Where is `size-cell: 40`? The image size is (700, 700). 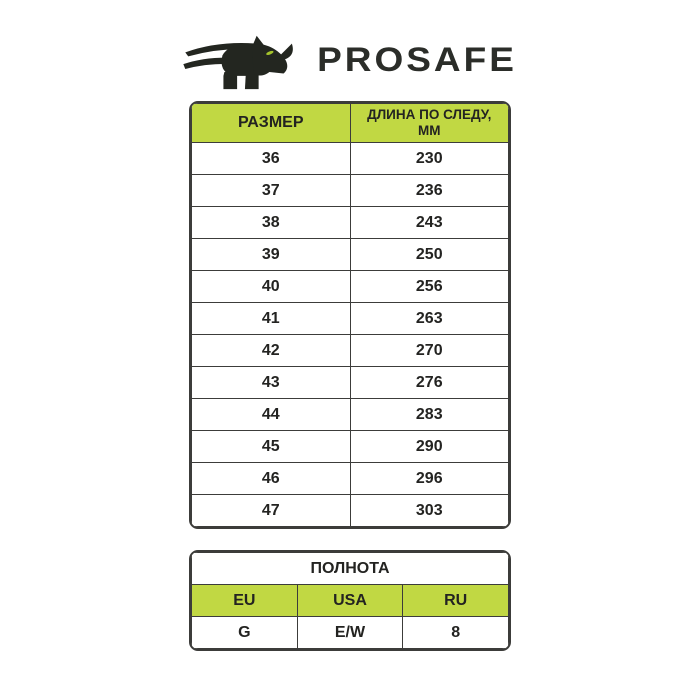 size-cell: 40 is located at coordinates (271, 286).